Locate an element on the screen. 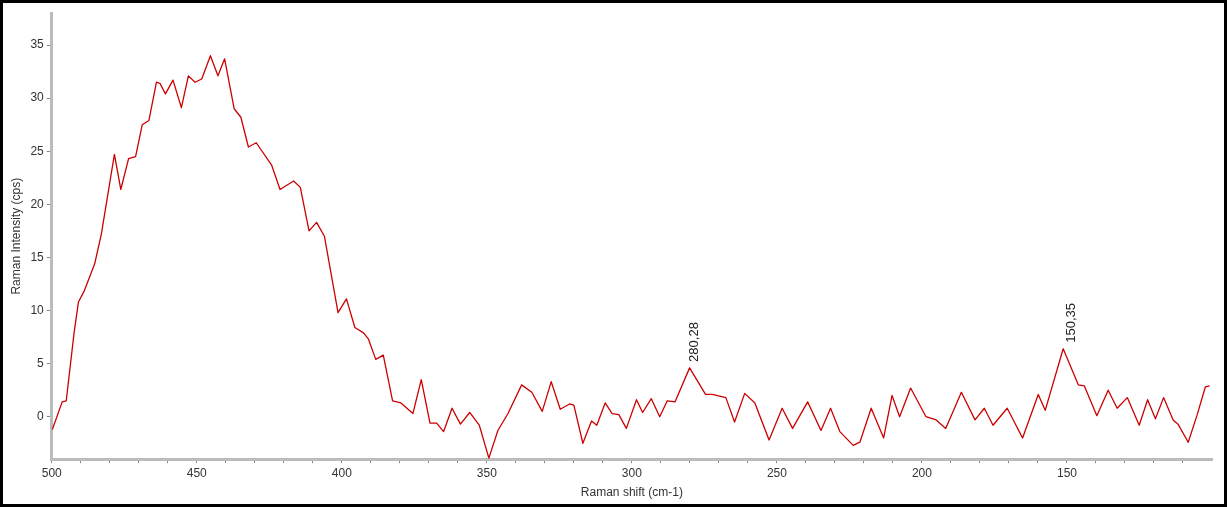 The height and width of the screenshot is (507, 1227). x-tick-label: 350 is located at coordinates (487, 472).